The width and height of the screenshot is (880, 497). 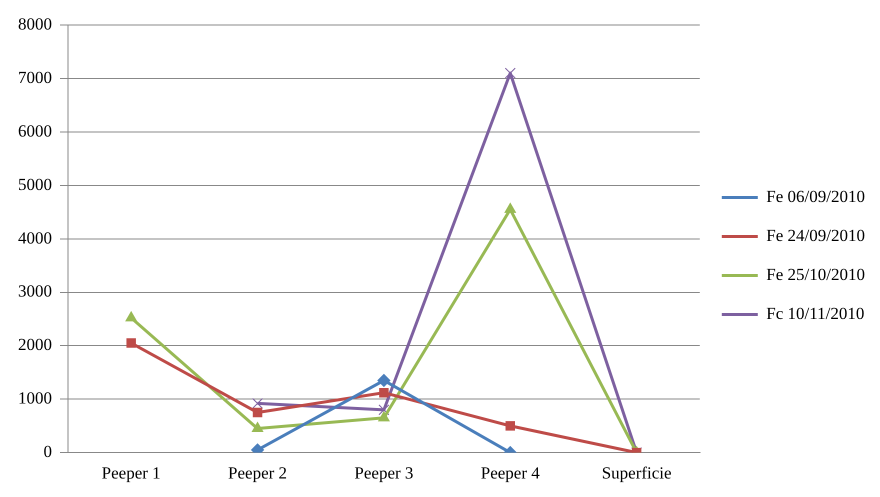 What do you see at coordinates (35, 398) in the screenshot?
I see `y-tick-label: 1000` at bounding box center [35, 398].